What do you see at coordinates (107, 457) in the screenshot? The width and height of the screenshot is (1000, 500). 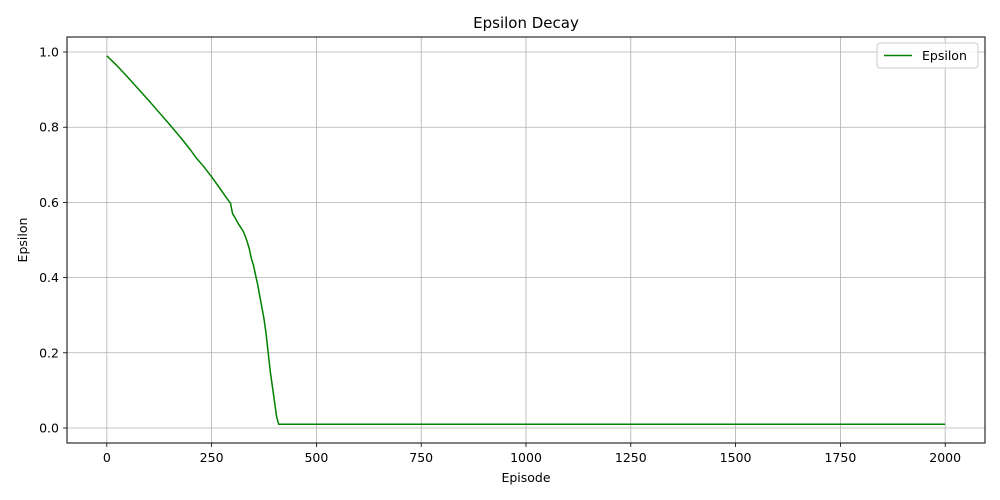 I see `x-tick-label: 0` at bounding box center [107, 457].